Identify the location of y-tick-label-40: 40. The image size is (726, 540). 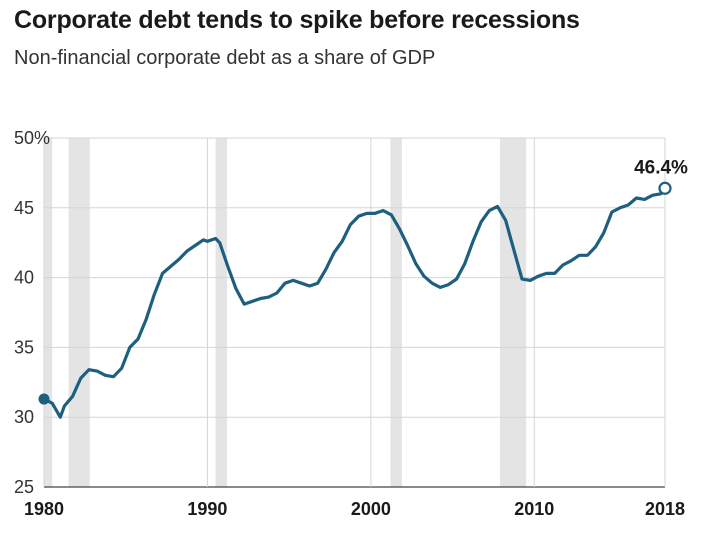
(24, 278).